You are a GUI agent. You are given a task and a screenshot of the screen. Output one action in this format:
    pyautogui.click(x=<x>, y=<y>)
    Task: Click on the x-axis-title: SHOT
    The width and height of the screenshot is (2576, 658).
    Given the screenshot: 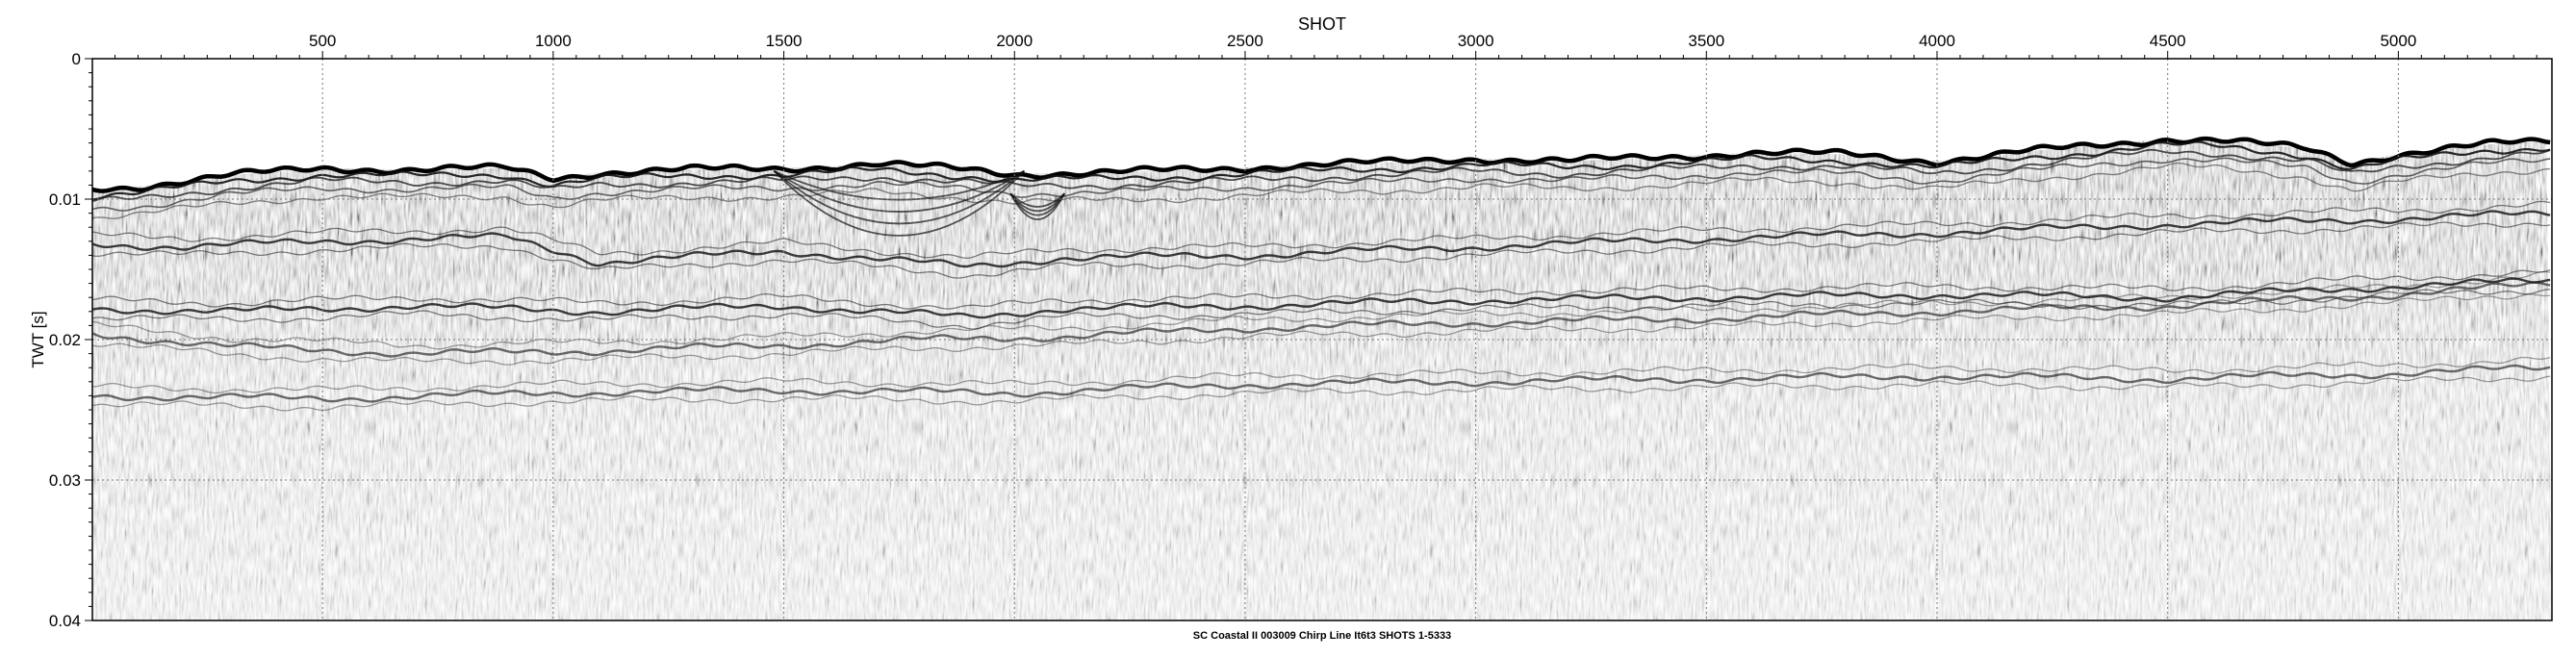 What is the action you would take?
    pyautogui.click(x=1322, y=24)
    